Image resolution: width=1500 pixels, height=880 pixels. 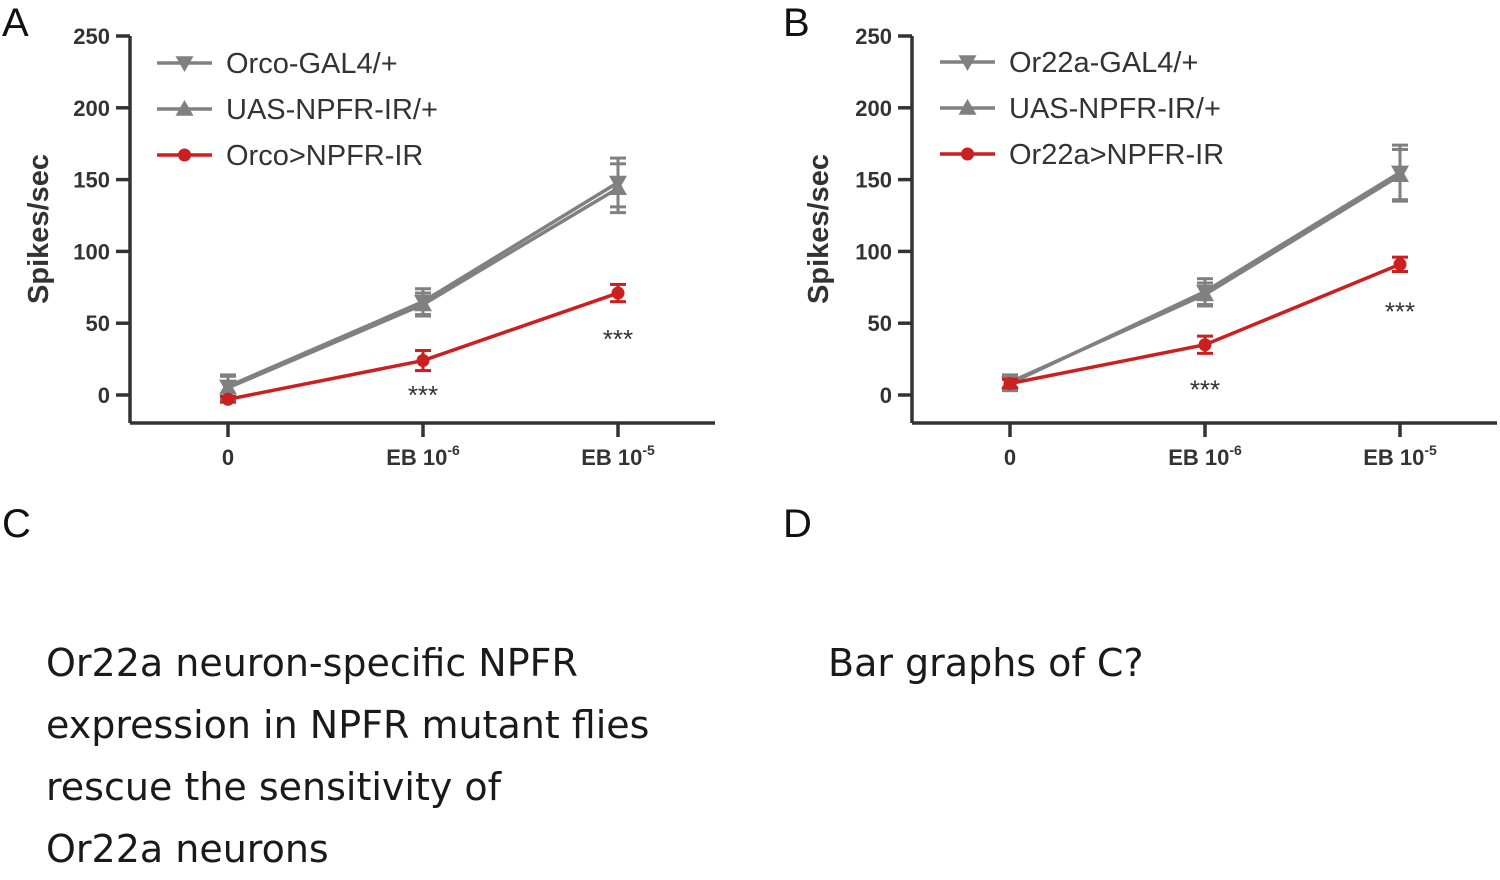 I want to click on panel-b-y-tick-label: 250, so click(x=873, y=36).